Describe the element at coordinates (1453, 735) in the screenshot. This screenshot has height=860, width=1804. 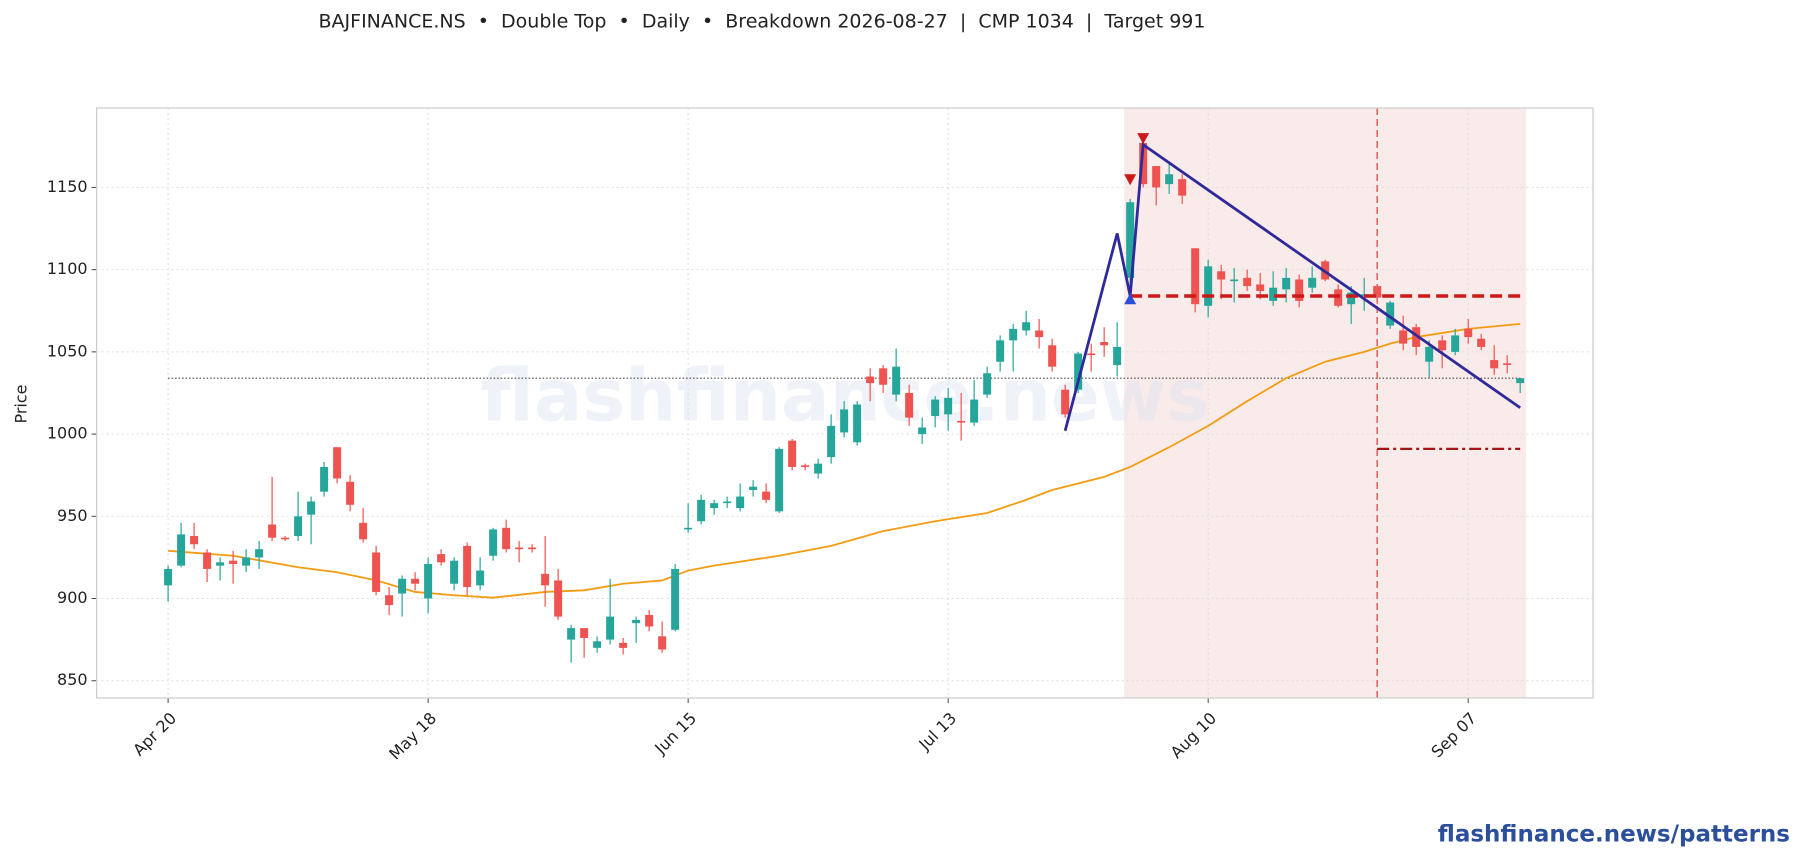
I see `x-tick-label: Sep 07` at that location.